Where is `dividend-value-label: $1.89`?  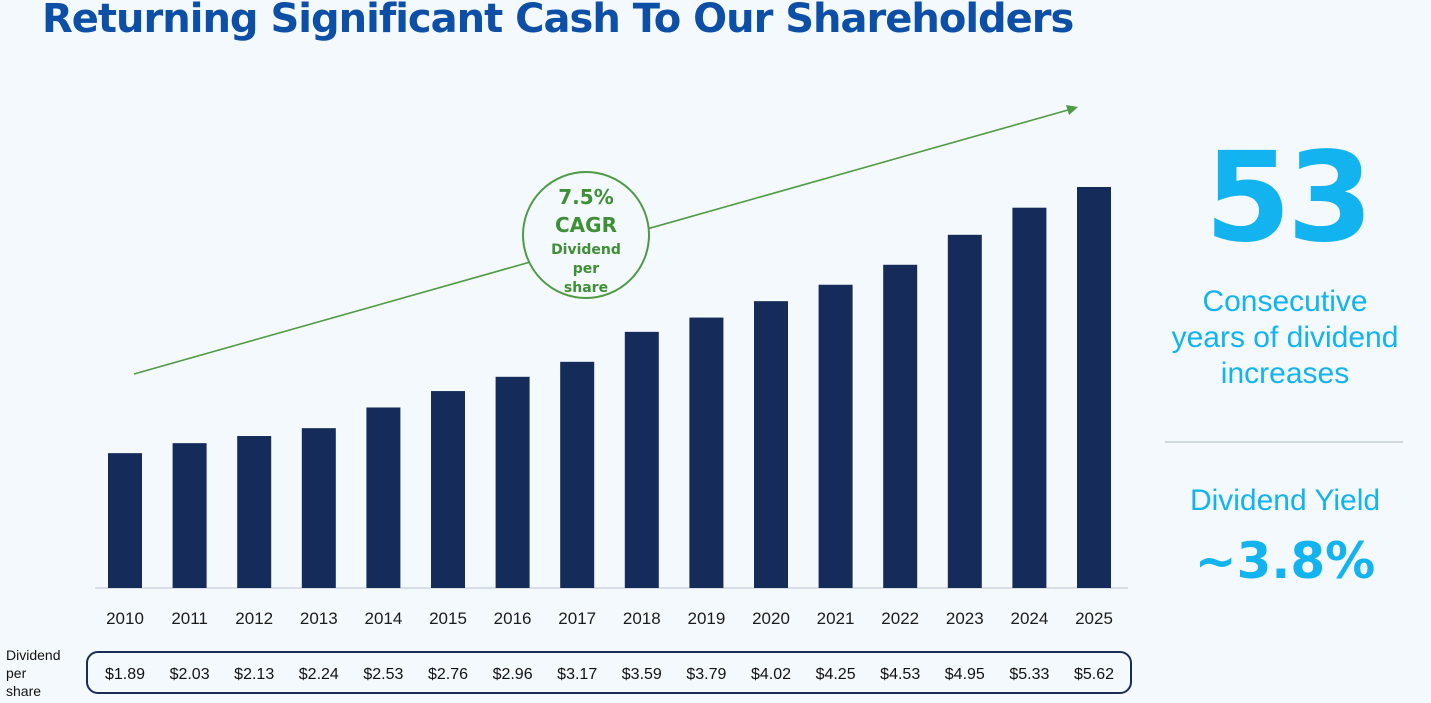 dividend-value-label: $1.89 is located at coordinates (125, 674).